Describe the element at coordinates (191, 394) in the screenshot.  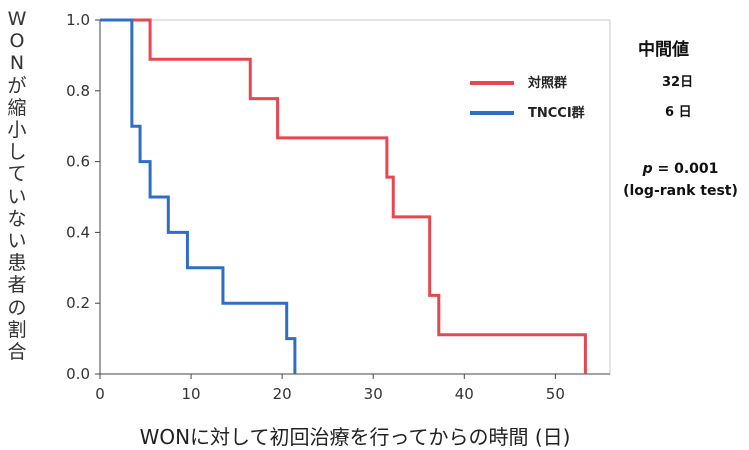
I see `x-tick-label: 10` at that location.